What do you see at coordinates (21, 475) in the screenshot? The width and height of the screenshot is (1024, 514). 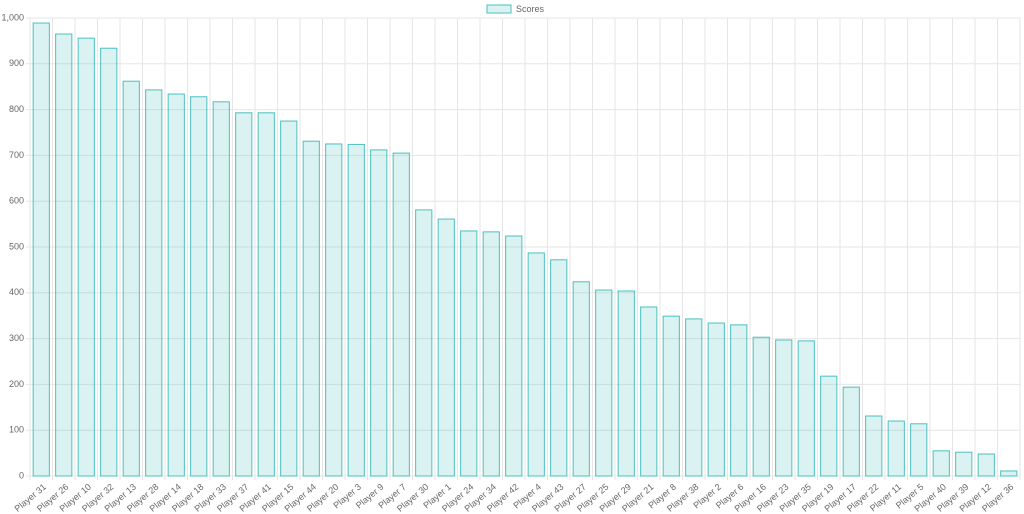 I see `y-tick-label: 0` at bounding box center [21, 475].